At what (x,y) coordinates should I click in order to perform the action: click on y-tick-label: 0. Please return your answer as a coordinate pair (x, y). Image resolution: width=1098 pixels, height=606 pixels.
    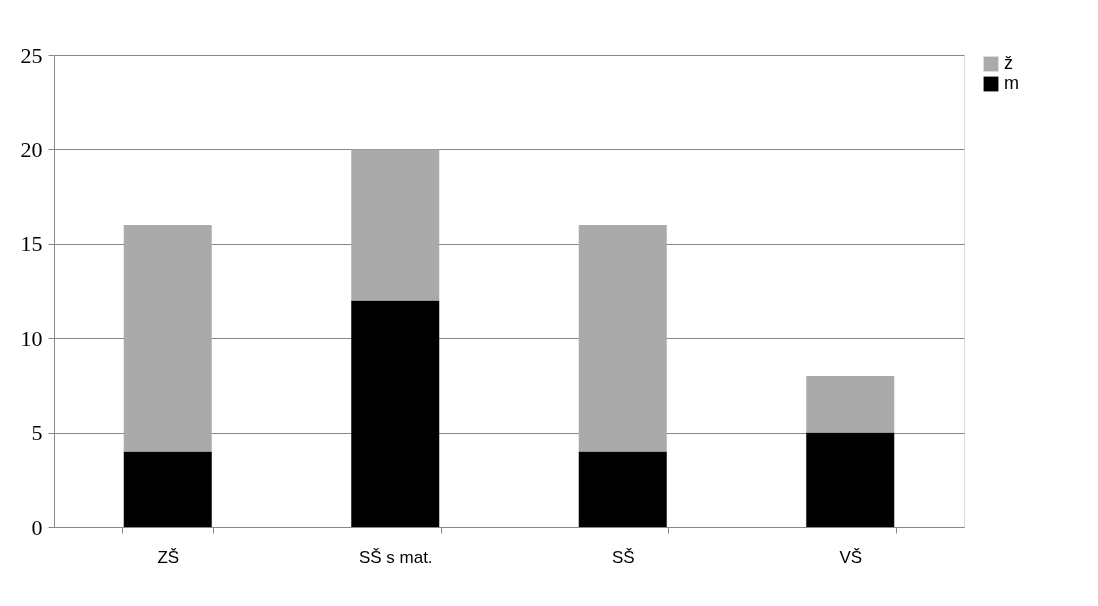
    Looking at the image, I should click on (37, 527).